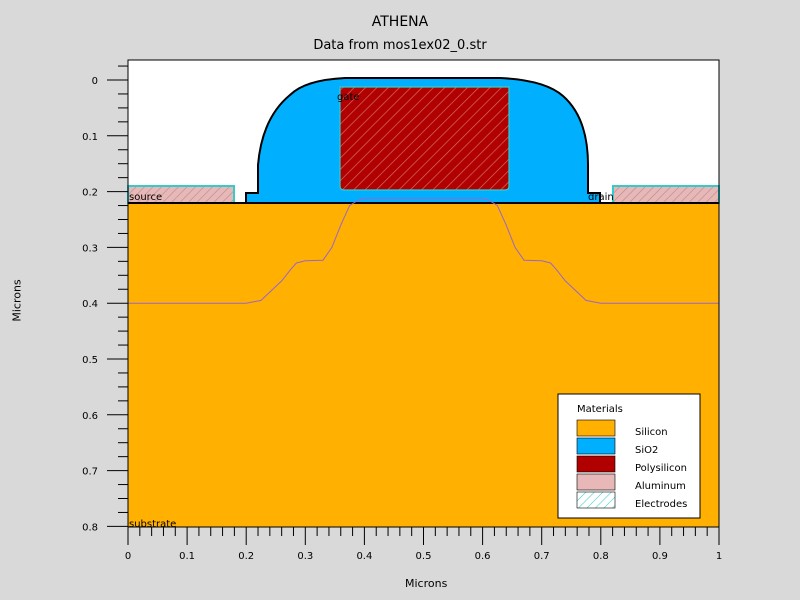  Describe the element at coordinates (305, 556) in the screenshot. I see `x-tick-label: 0.3` at that location.